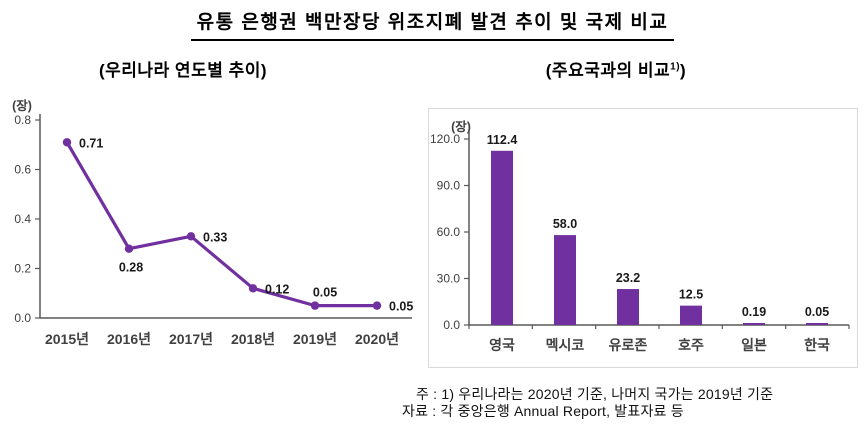 Image resolution: width=865 pixels, height=432 pixels. Describe the element at coordinates (315, 339) in the screenshot. I see `x-category-label: 2019년` at that location.